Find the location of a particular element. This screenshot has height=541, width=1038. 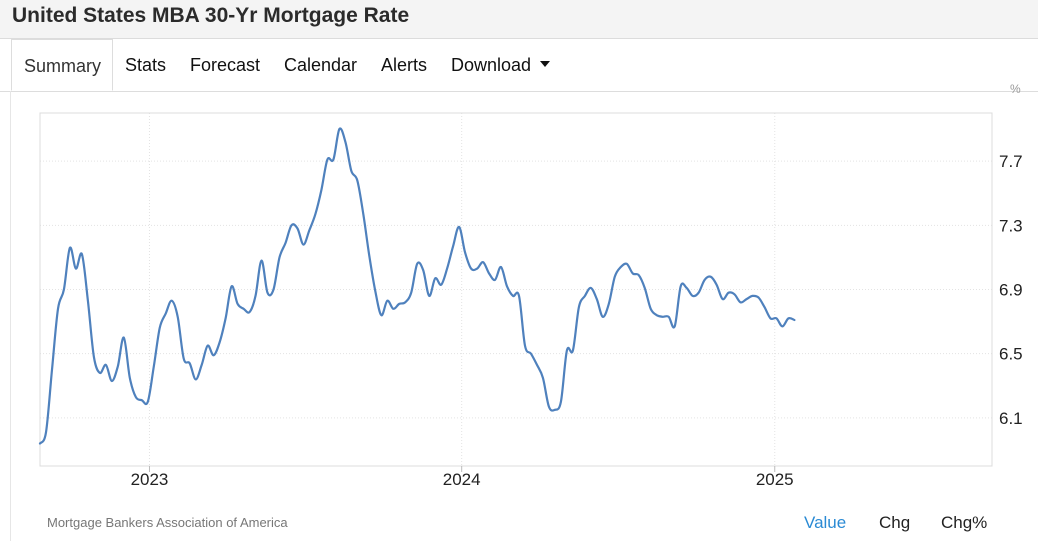

tab-calendar-label: Calendar is located at coordinates (321, 65).